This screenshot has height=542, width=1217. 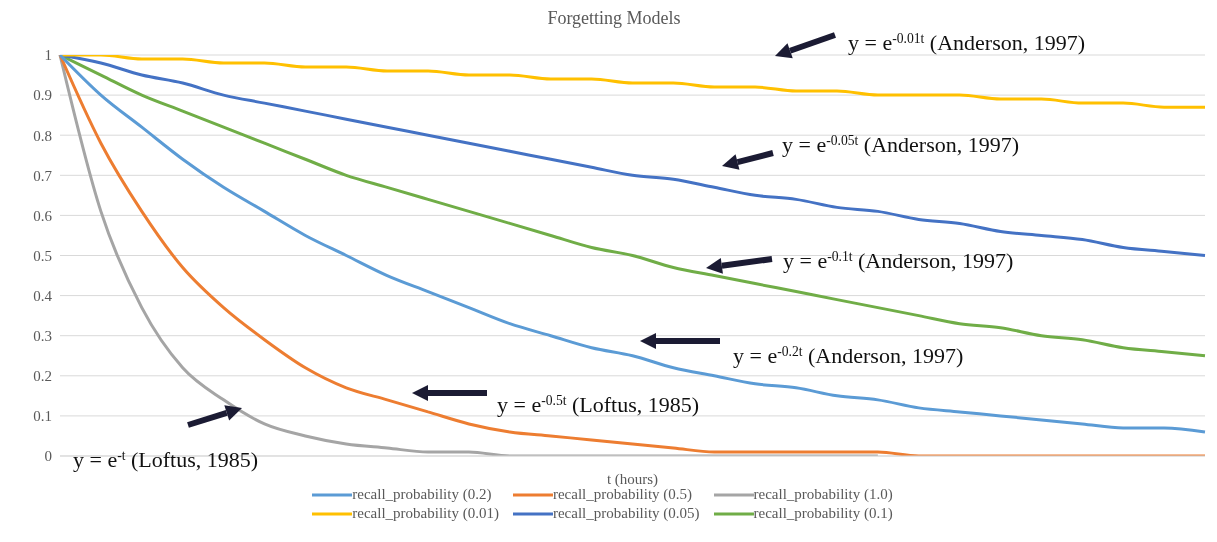 What do you see at coordinates (42, 336) in the screenshot?
I see `y-tick-label: 0.3` at bounding box center [42, 336].